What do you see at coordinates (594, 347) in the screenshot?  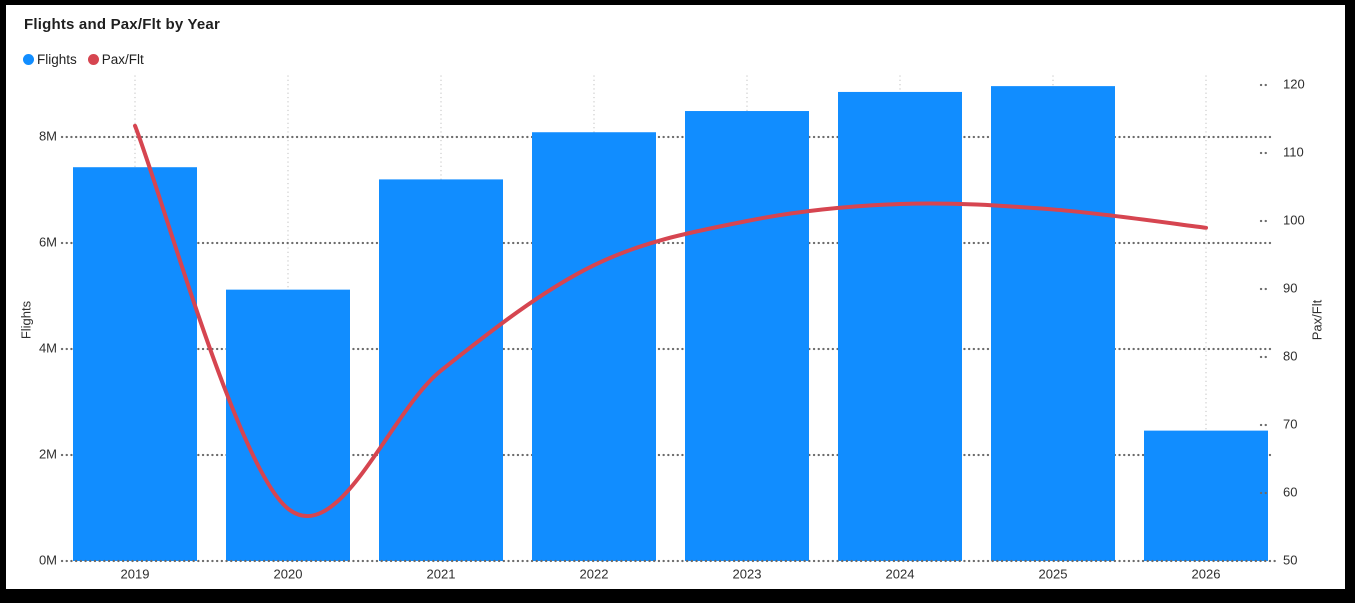 I see `bar-flights-2022` at bounding box center [594, 347].